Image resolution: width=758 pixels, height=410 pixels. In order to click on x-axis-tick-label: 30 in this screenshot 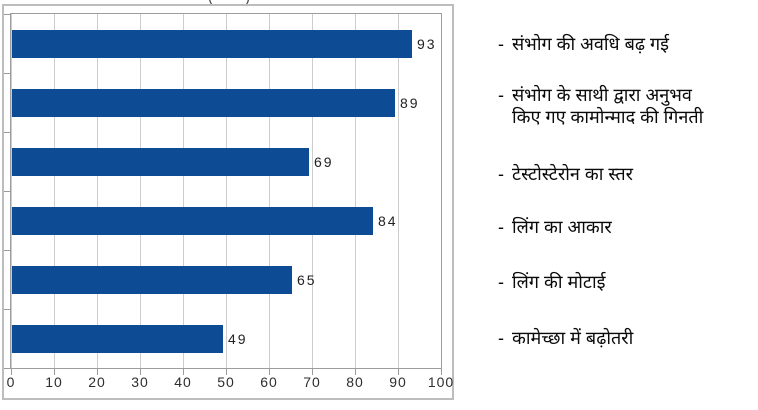, I will do `click(140, 382)`.